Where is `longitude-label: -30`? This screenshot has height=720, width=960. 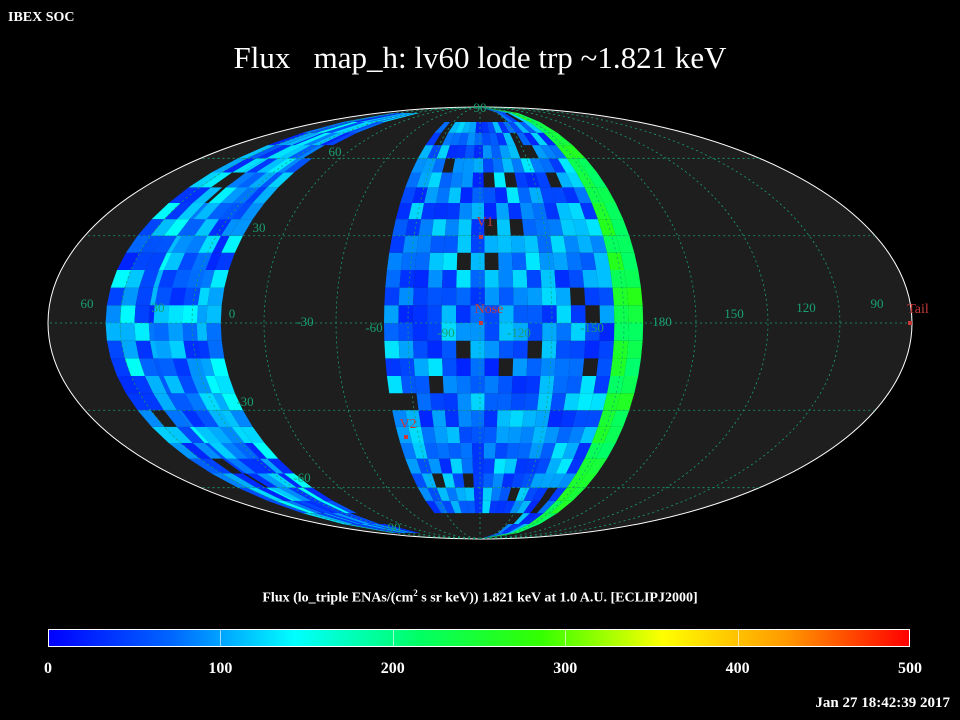 longitude-label: -30 is located at coordinates (304, 321).